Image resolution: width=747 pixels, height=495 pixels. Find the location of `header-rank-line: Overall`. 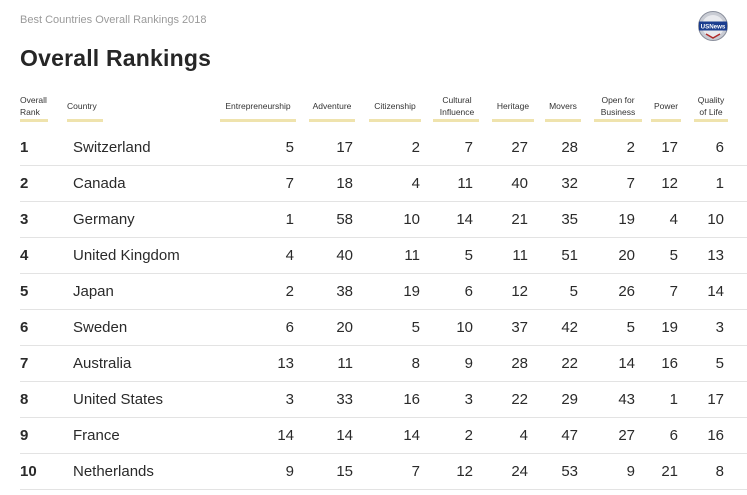

header-rank-line: Overall is located at coordinates (33, 100).